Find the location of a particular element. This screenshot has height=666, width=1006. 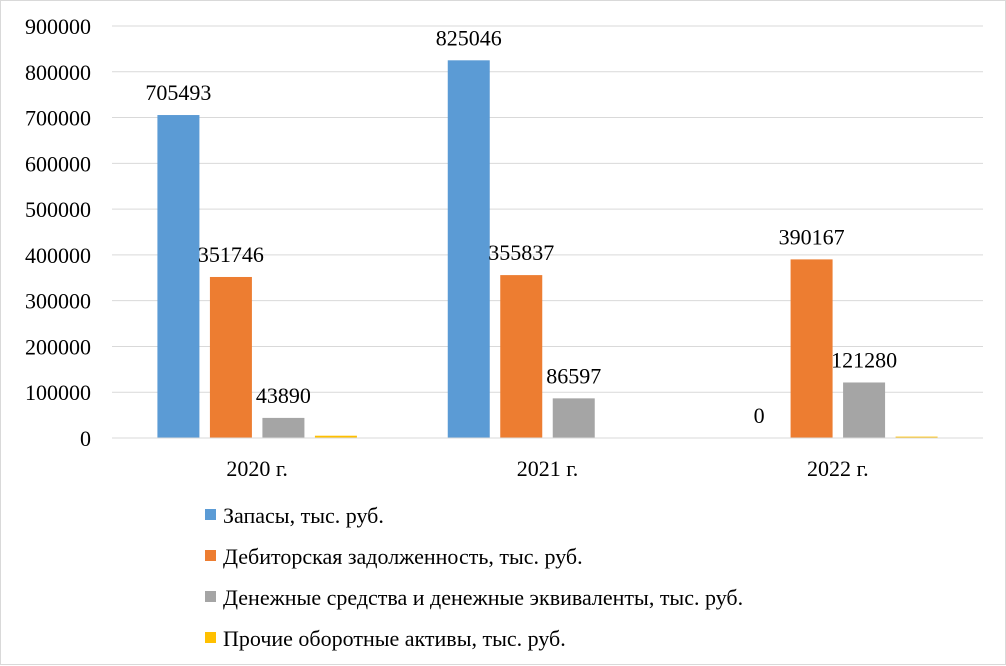

data-label: 390167 is located at coordinates (812, 236).